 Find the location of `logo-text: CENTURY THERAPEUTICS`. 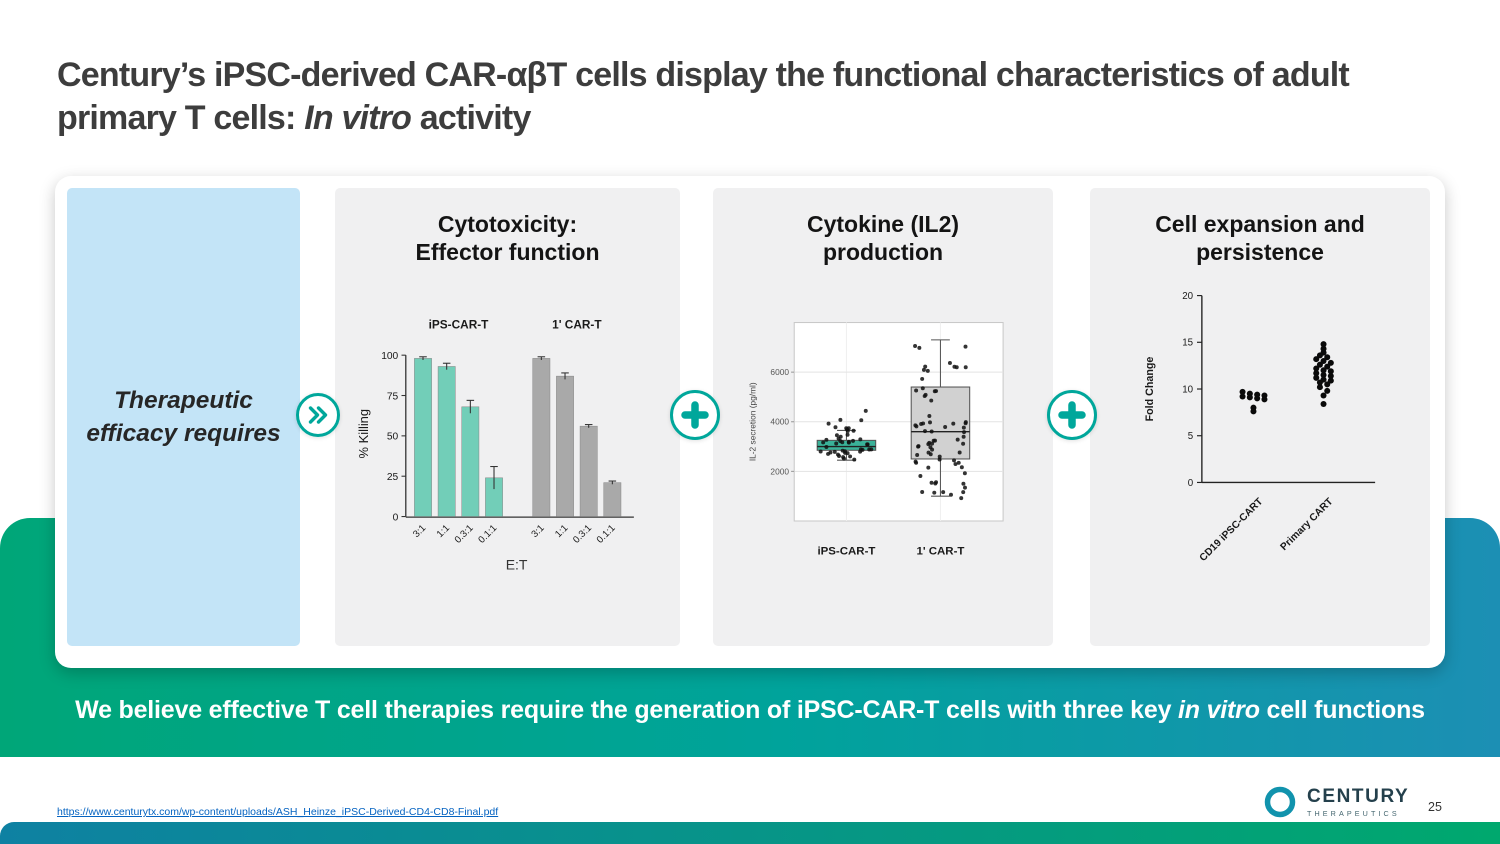

logo-text: CENTURY THERAPEUTICS is located at coordinates (1358, 802).